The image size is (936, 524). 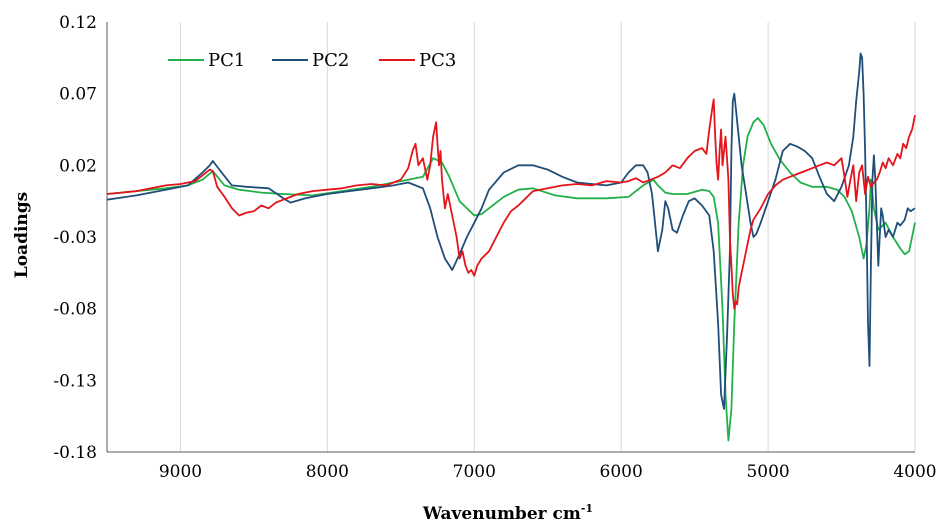 I want to click on y-tick-label: -0.03, so click(x=75, y=238).